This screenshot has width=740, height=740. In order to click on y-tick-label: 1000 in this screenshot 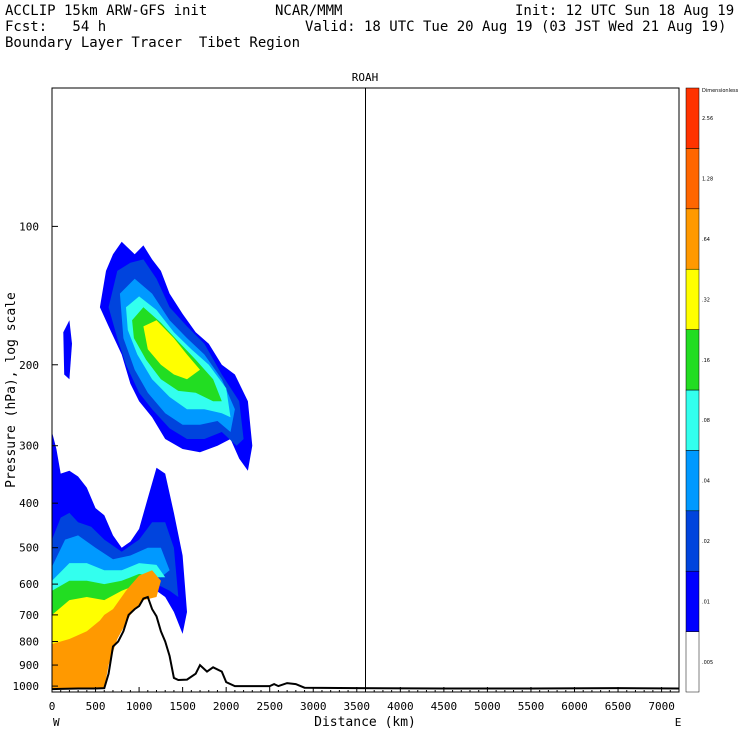, I will do `click(26, 686)`.